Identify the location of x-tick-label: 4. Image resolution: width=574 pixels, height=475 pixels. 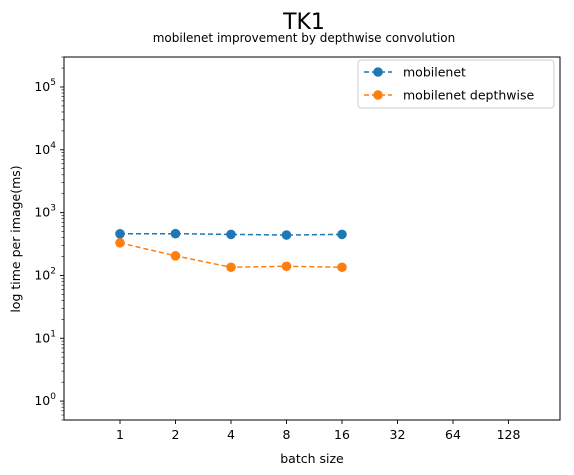
(231, 434).